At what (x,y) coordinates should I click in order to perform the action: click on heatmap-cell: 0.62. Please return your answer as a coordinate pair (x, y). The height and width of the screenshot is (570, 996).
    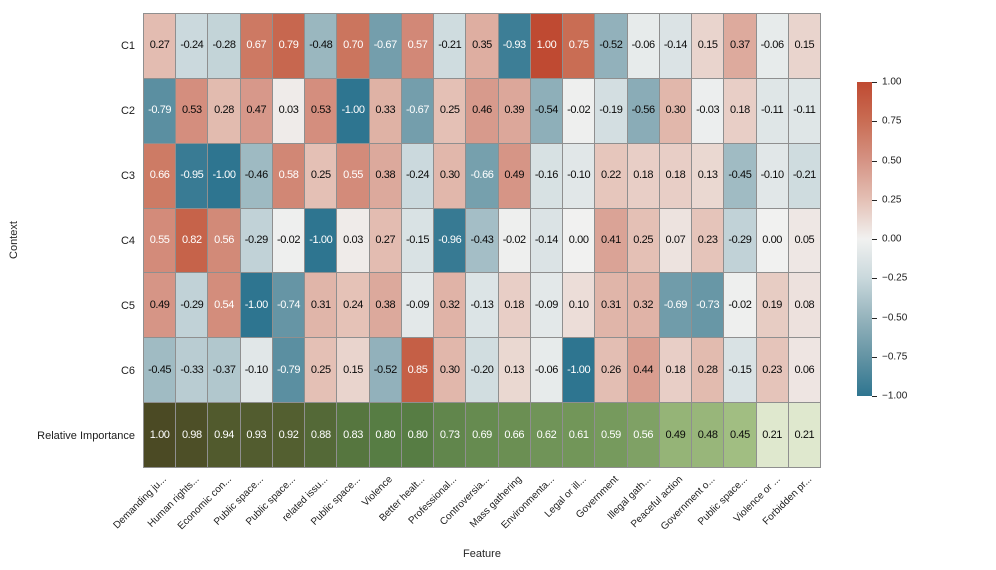
    Looking at the image, I should click on (546, 435).